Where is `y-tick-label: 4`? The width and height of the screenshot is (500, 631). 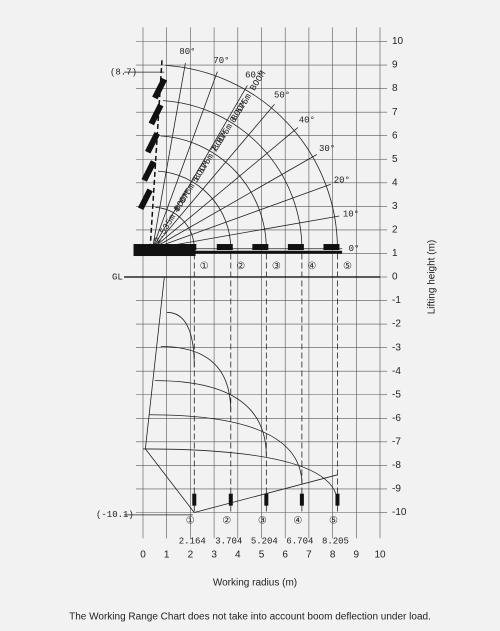
y-tick-label: 4 is located at coordinates (395, 182).